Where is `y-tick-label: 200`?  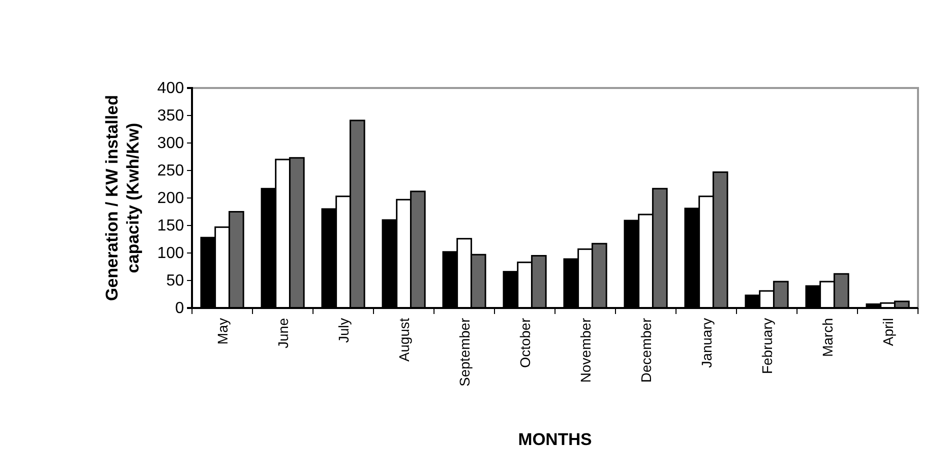
y-tick-label: 200 is located at coordinates (170, 199).